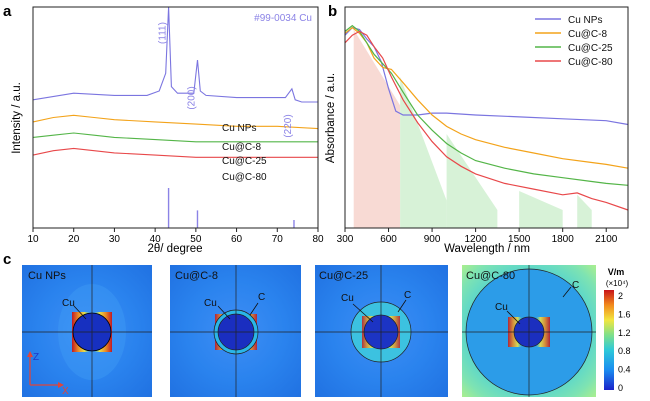 The height and width of the screenshot is (401, 650). Describe the element at coordinates (7, 259) in the screenshot. I see `panel-c-letter: c` at that location.